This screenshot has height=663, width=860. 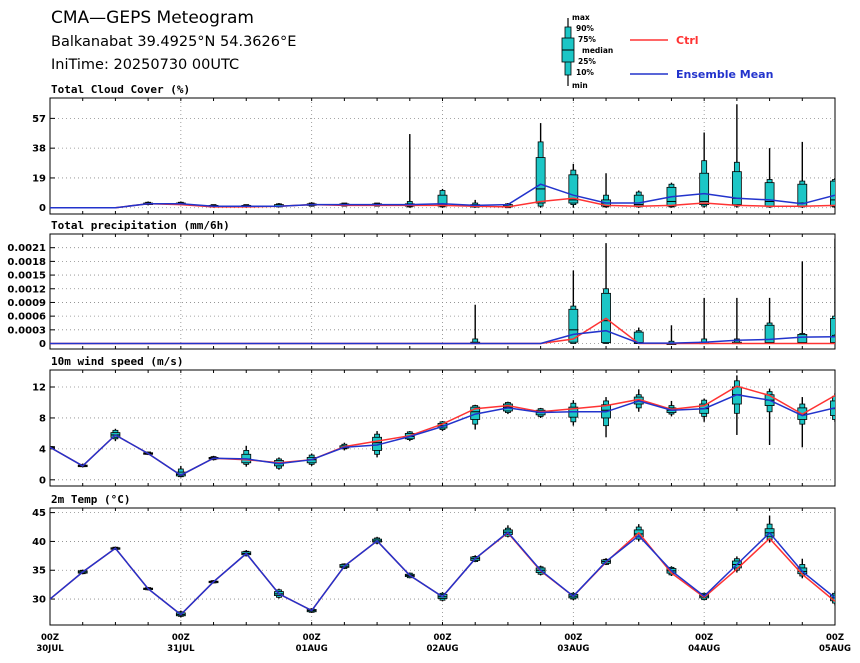 I want to click on chart-title: CMA—GEPS Meteogram, so click(x=152, y=18).